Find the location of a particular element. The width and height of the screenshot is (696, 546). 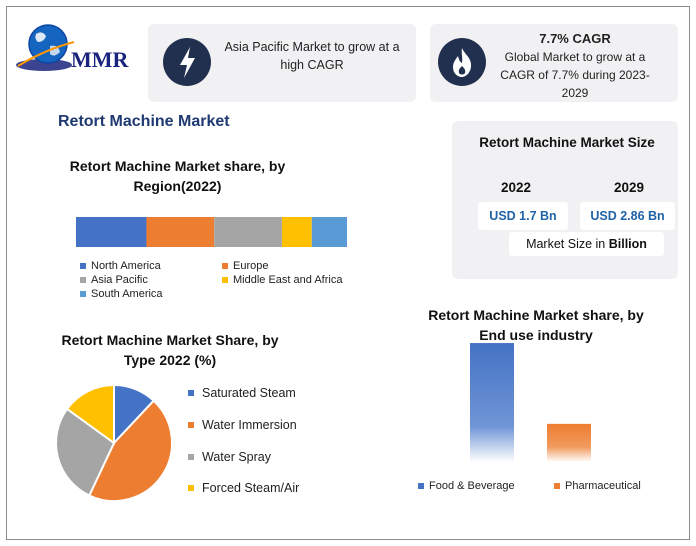

enduse-bar-chart is located at coordinates (530, 402).